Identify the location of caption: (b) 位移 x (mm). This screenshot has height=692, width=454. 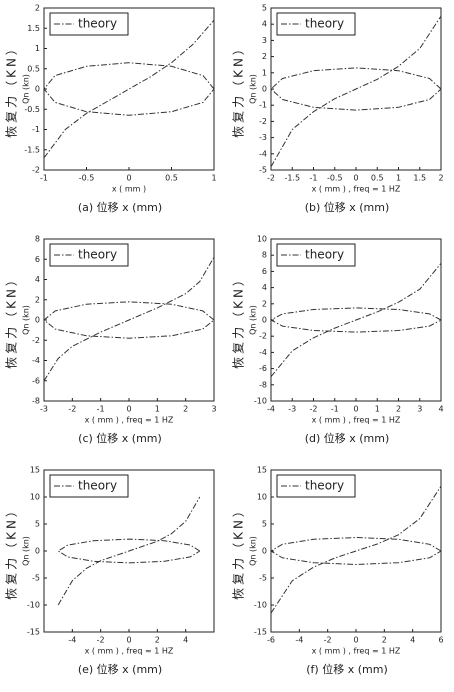
(347, 207).